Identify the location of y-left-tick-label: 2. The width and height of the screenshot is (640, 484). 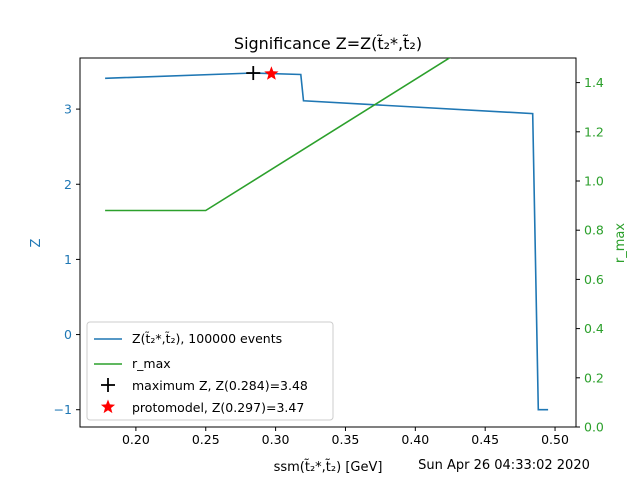
(68, 184).